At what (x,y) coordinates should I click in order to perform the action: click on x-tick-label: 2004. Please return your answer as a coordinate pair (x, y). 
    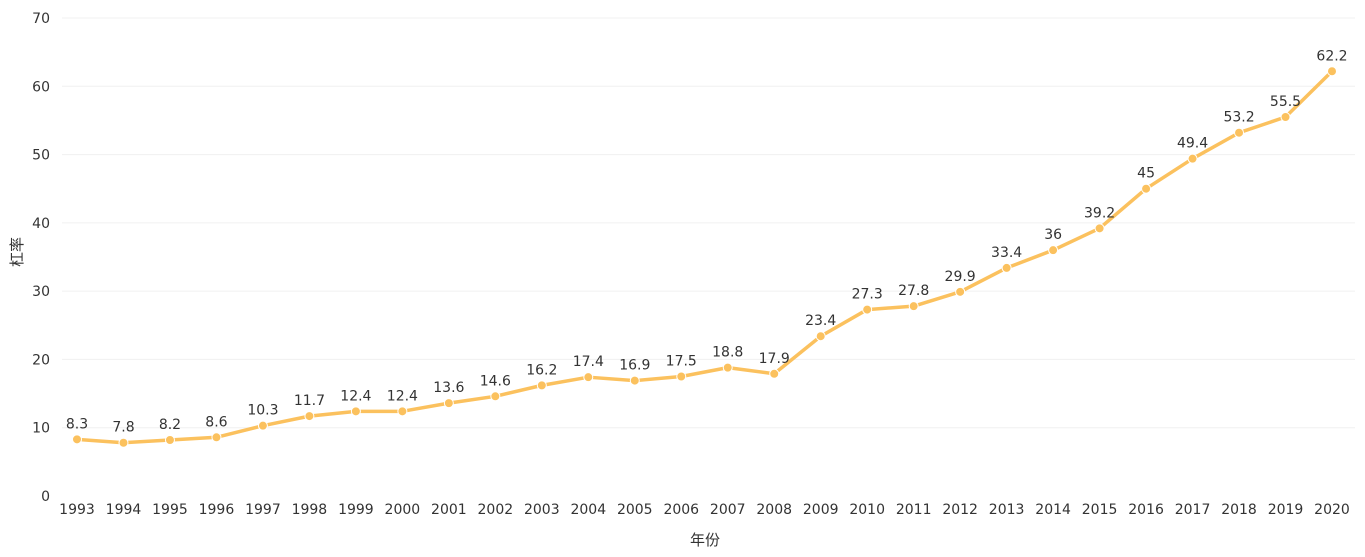
    Looking at the image, I should click on (588, 510).